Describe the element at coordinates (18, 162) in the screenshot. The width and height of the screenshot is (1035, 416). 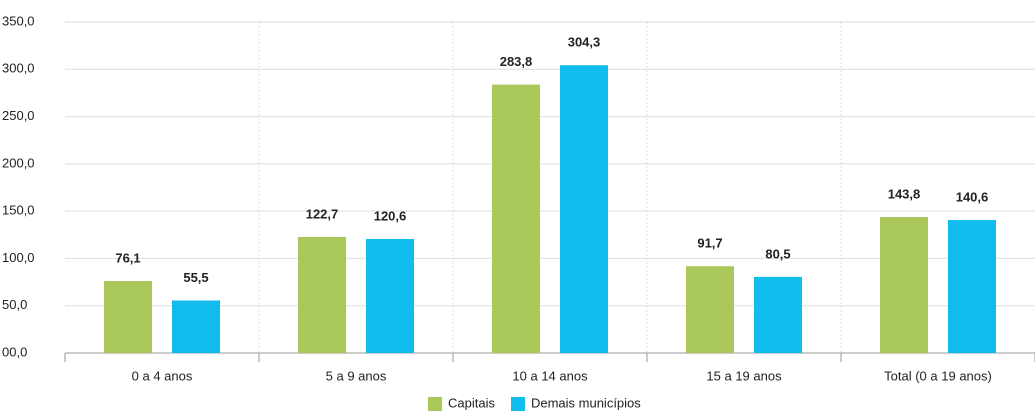
I see `y-tick-label: 200,0` at that location.